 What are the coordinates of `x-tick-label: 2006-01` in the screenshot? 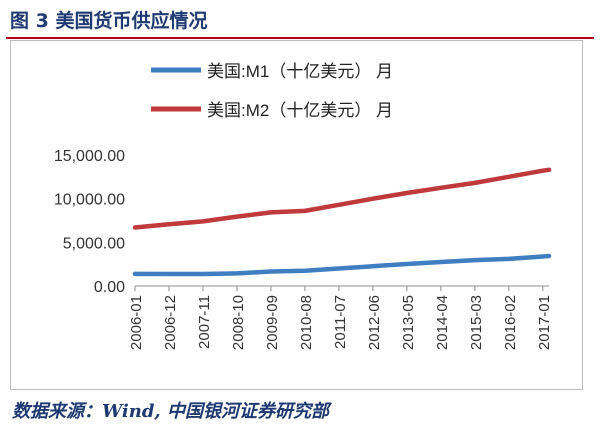 It's located at (136, 322).